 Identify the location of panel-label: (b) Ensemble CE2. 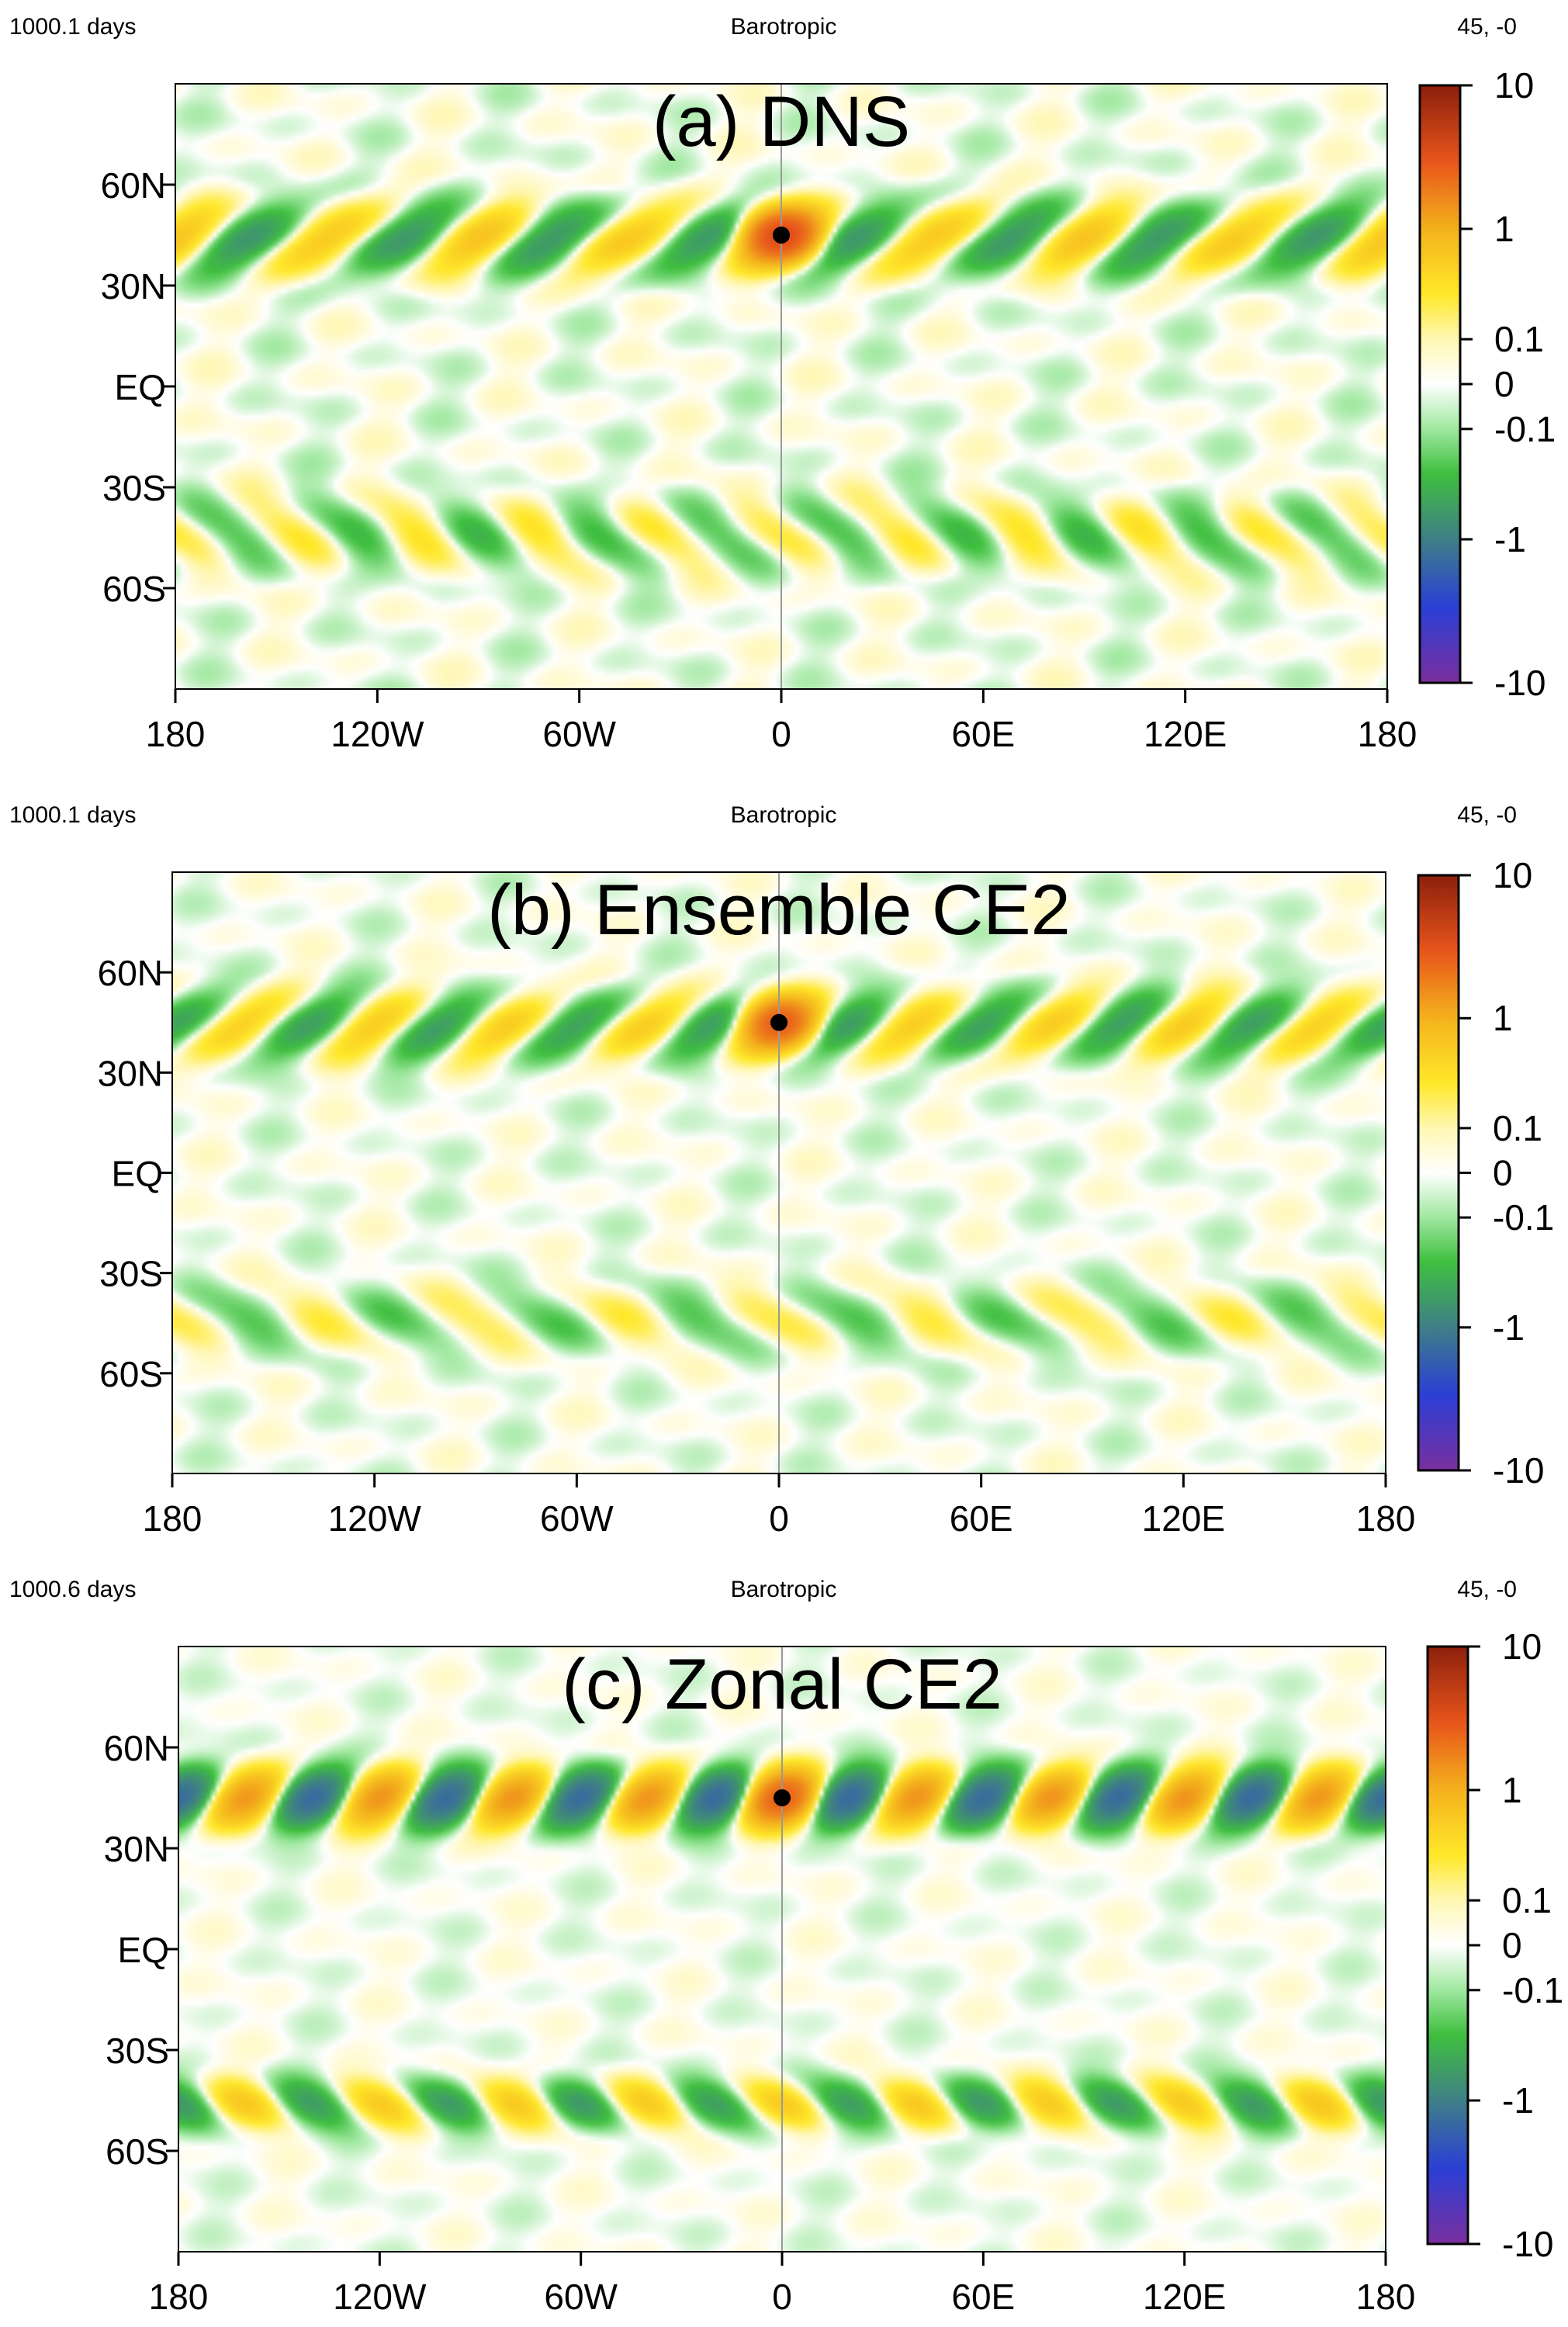
(779, 911).